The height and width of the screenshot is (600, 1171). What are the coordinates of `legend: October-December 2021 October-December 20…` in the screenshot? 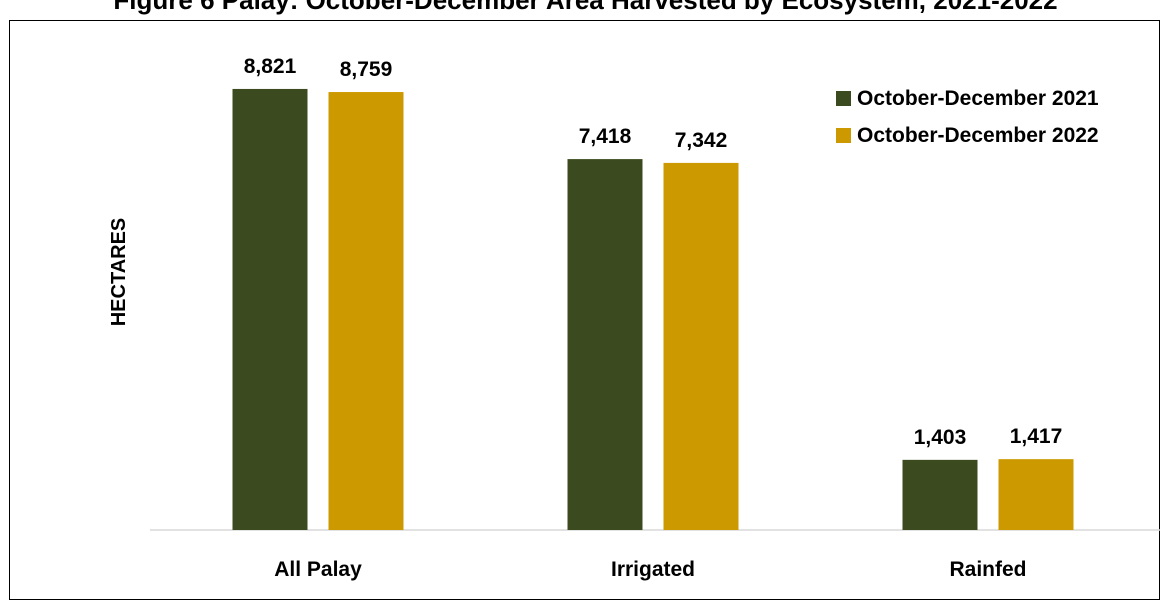 It's located at (967, 117).